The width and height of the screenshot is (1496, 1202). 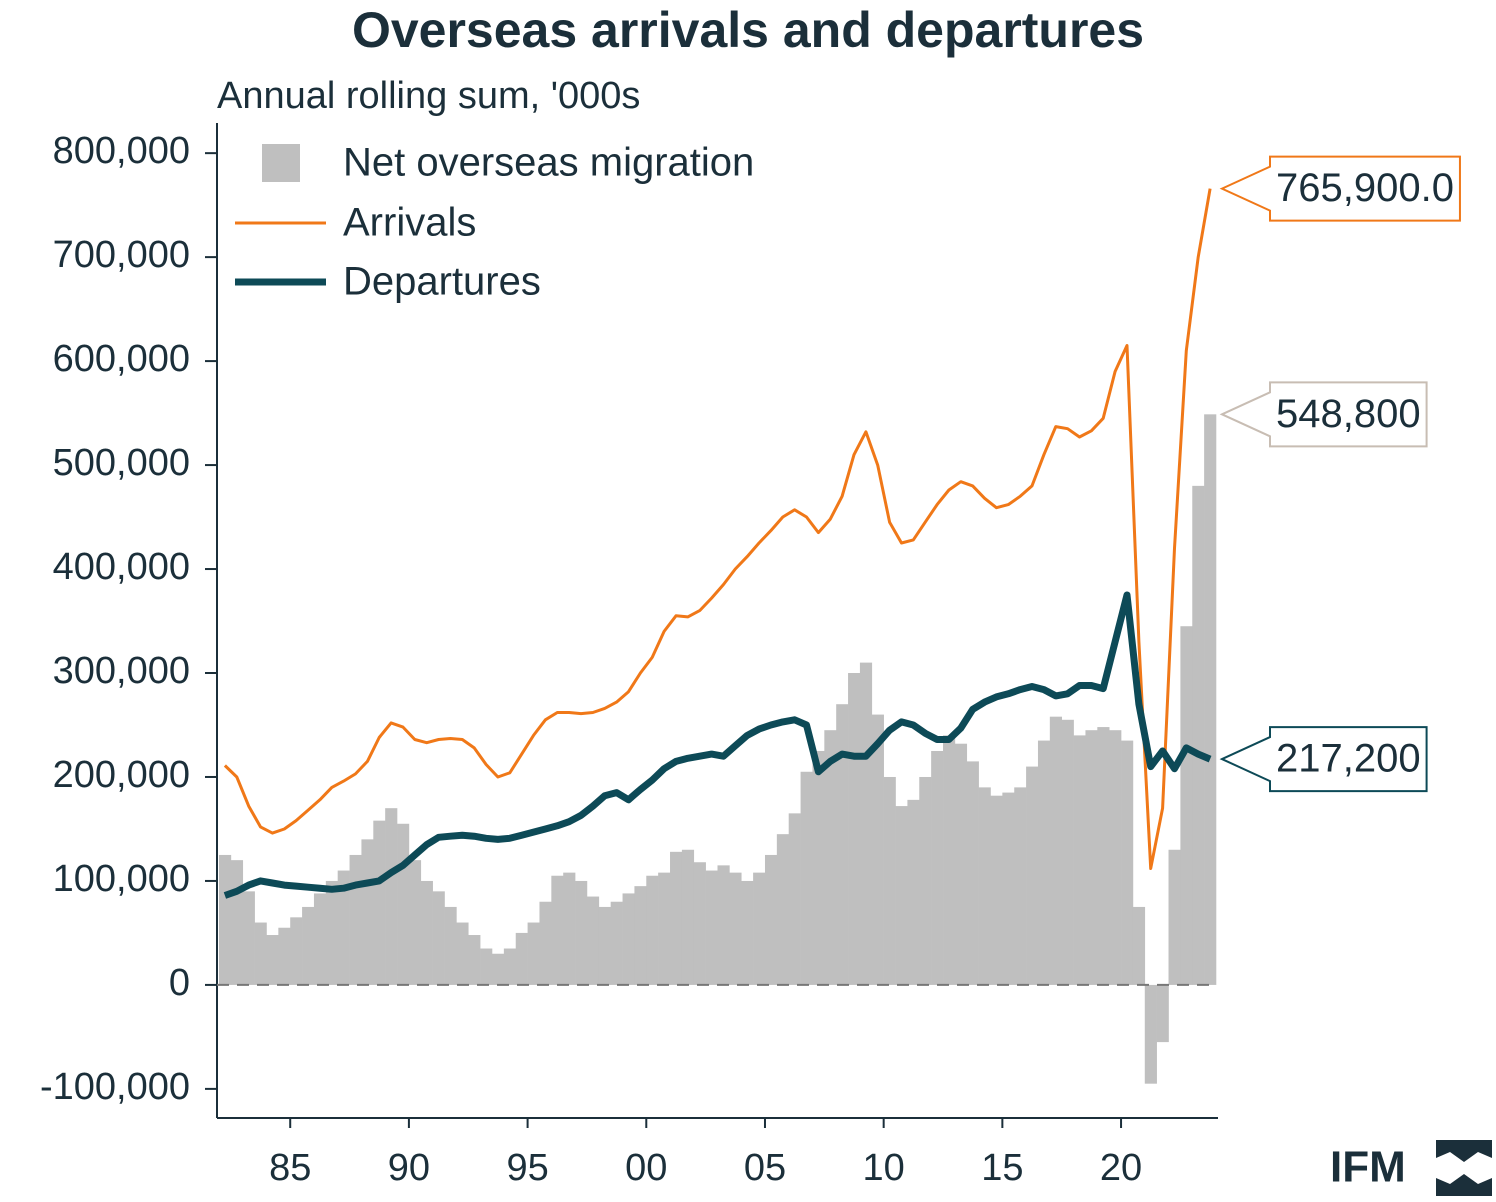 I want to click on end-callout: 217,200, so click(x=1323, y=759).